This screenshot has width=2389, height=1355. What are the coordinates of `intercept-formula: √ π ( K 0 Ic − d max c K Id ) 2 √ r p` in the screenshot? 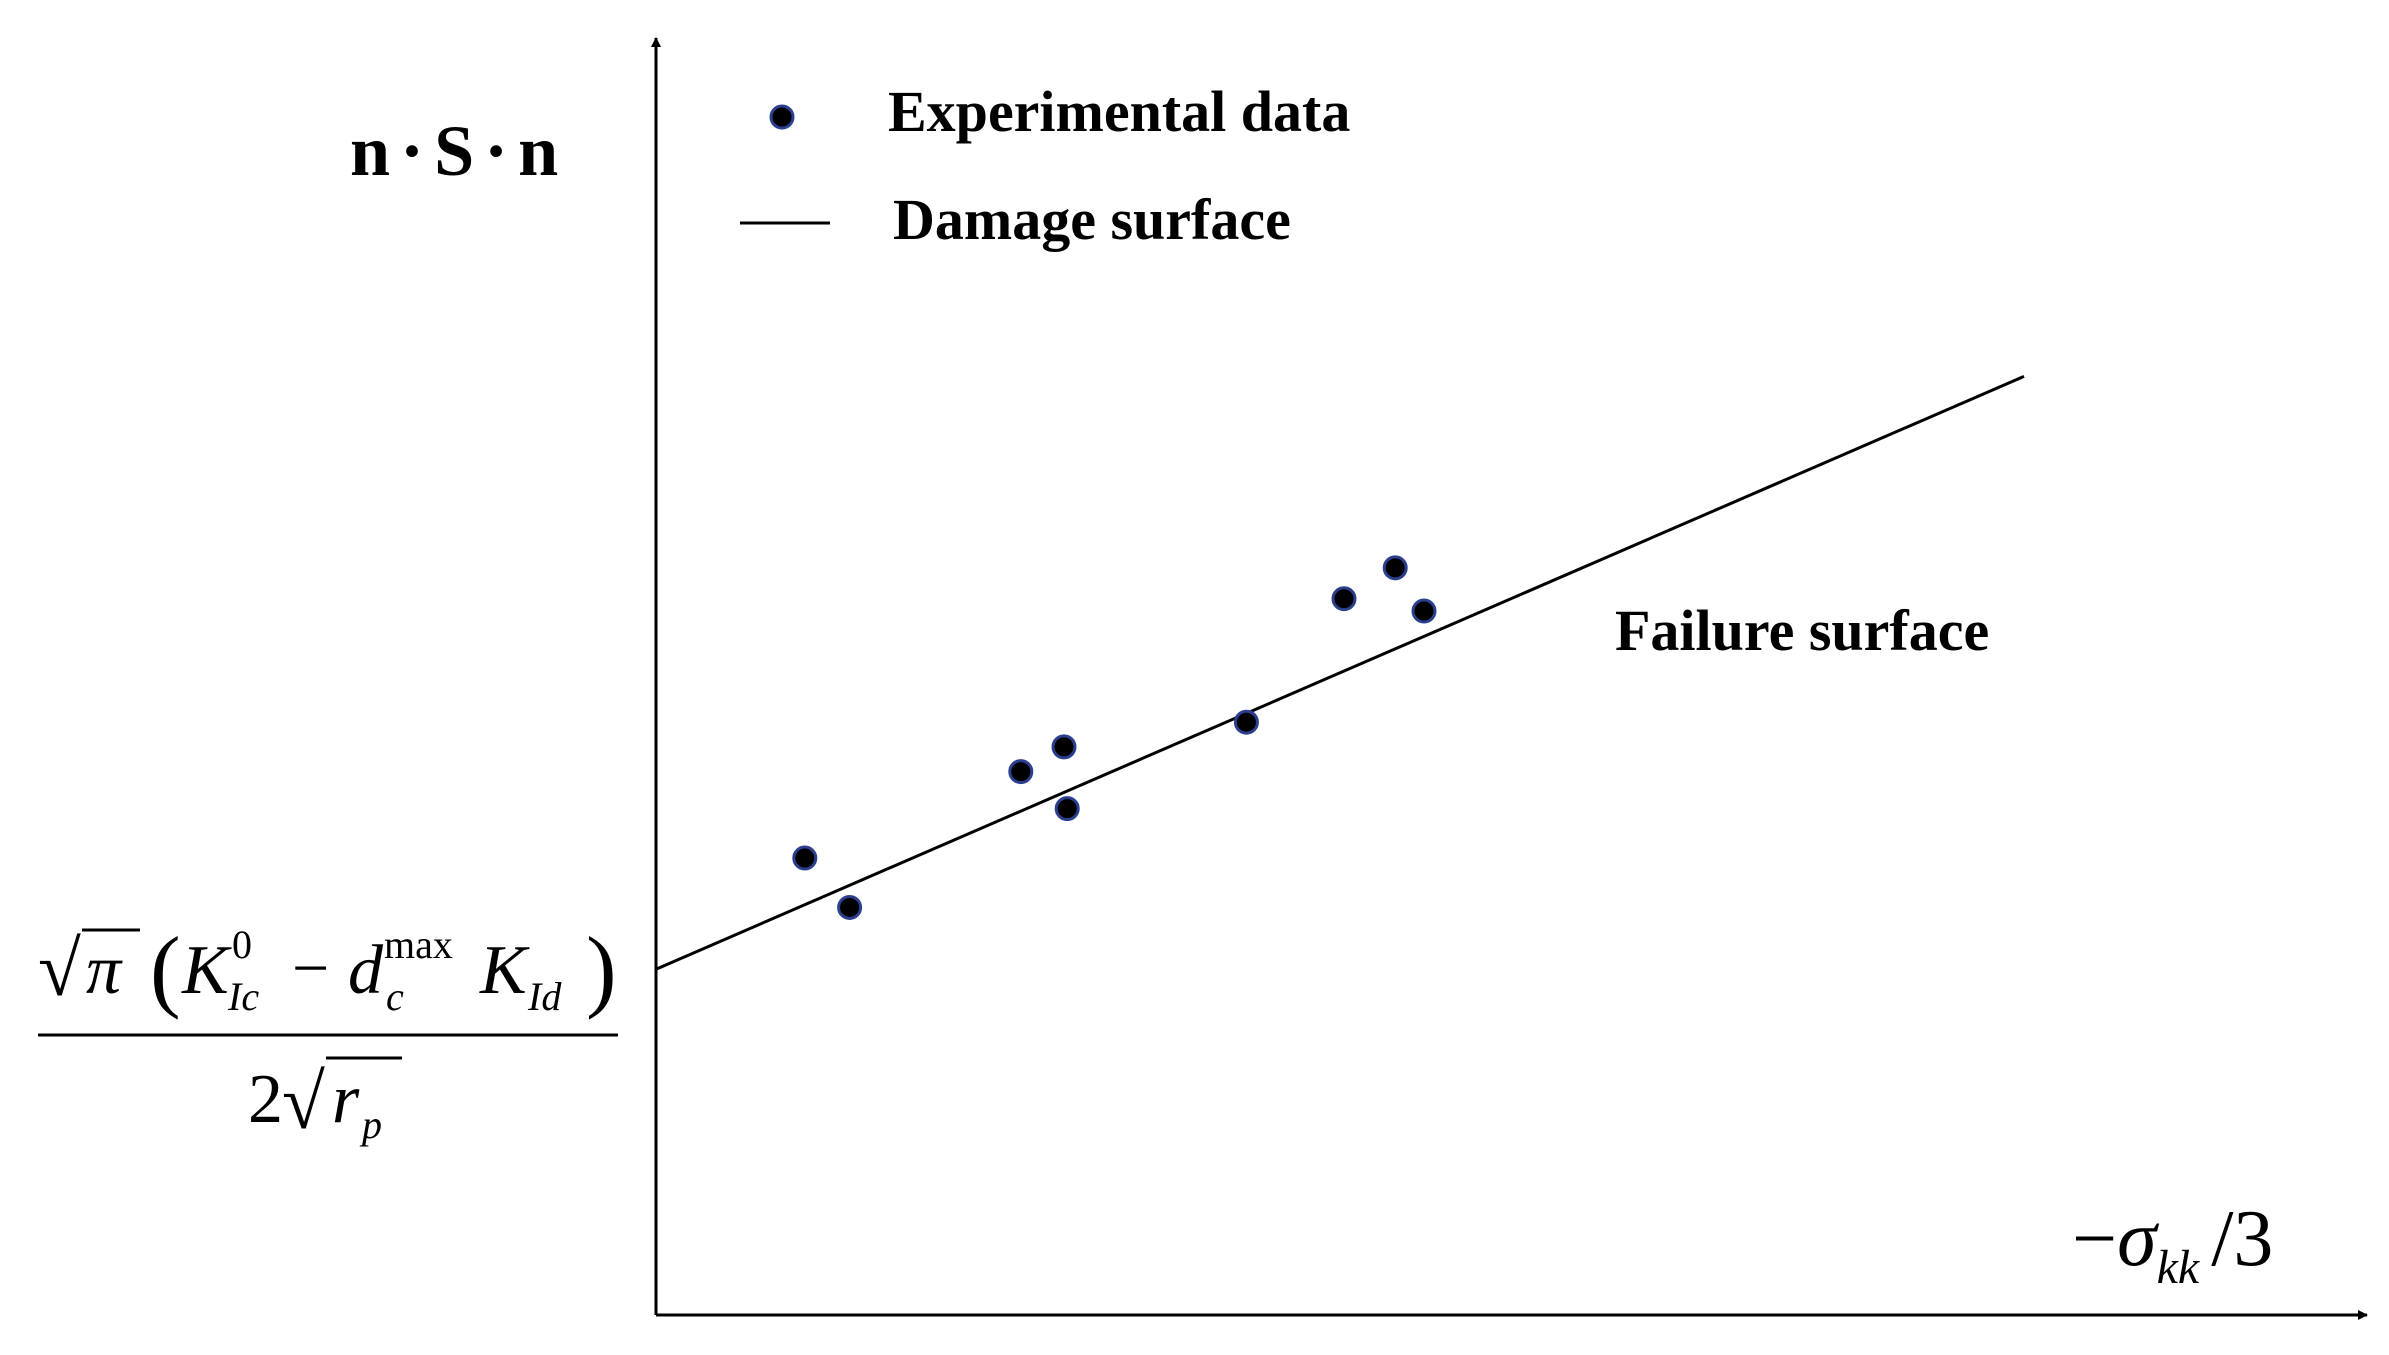 It's located at (328, 1032).